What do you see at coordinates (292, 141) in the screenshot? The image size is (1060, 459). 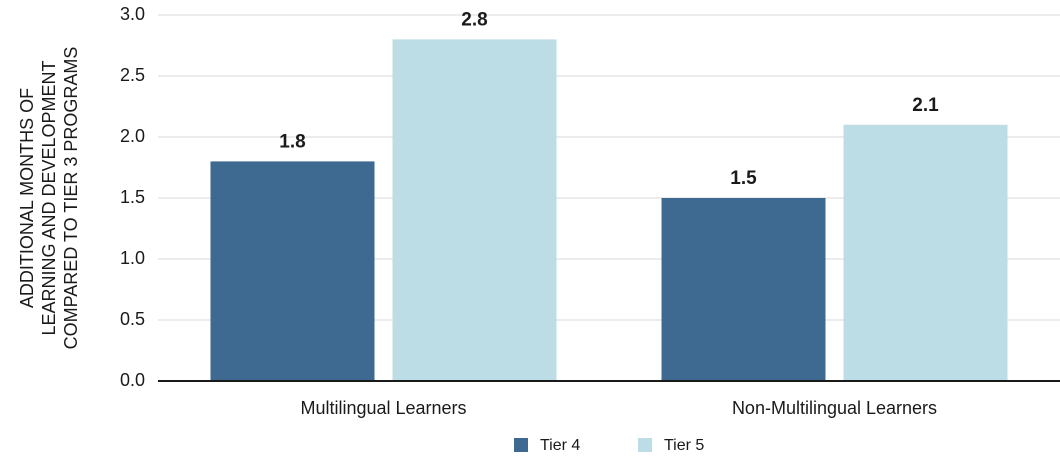 I see `data-label: 1.8` at bounding box center [292, 141].